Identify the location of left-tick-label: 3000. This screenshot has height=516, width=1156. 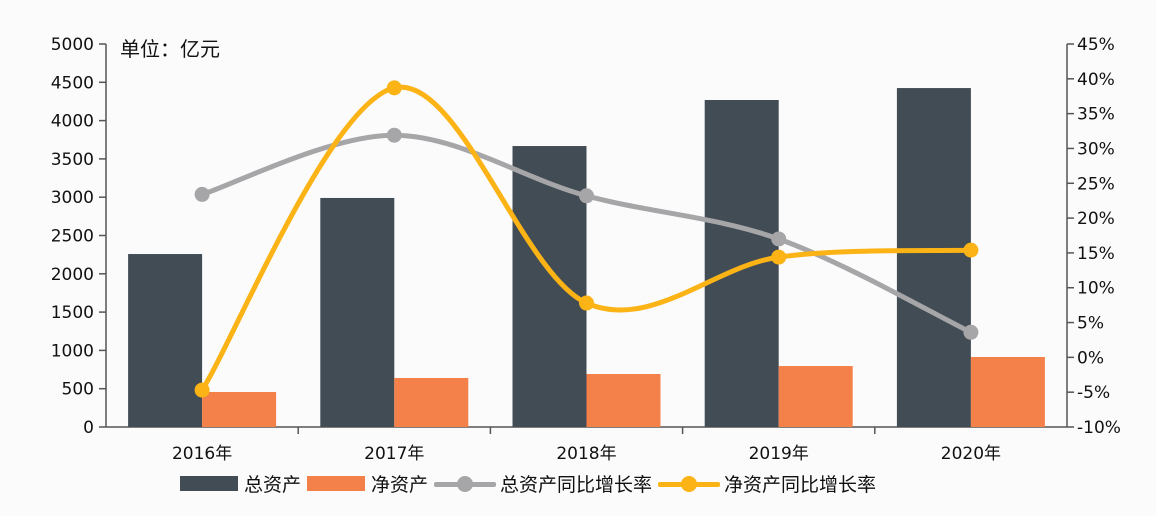
(72, 198).